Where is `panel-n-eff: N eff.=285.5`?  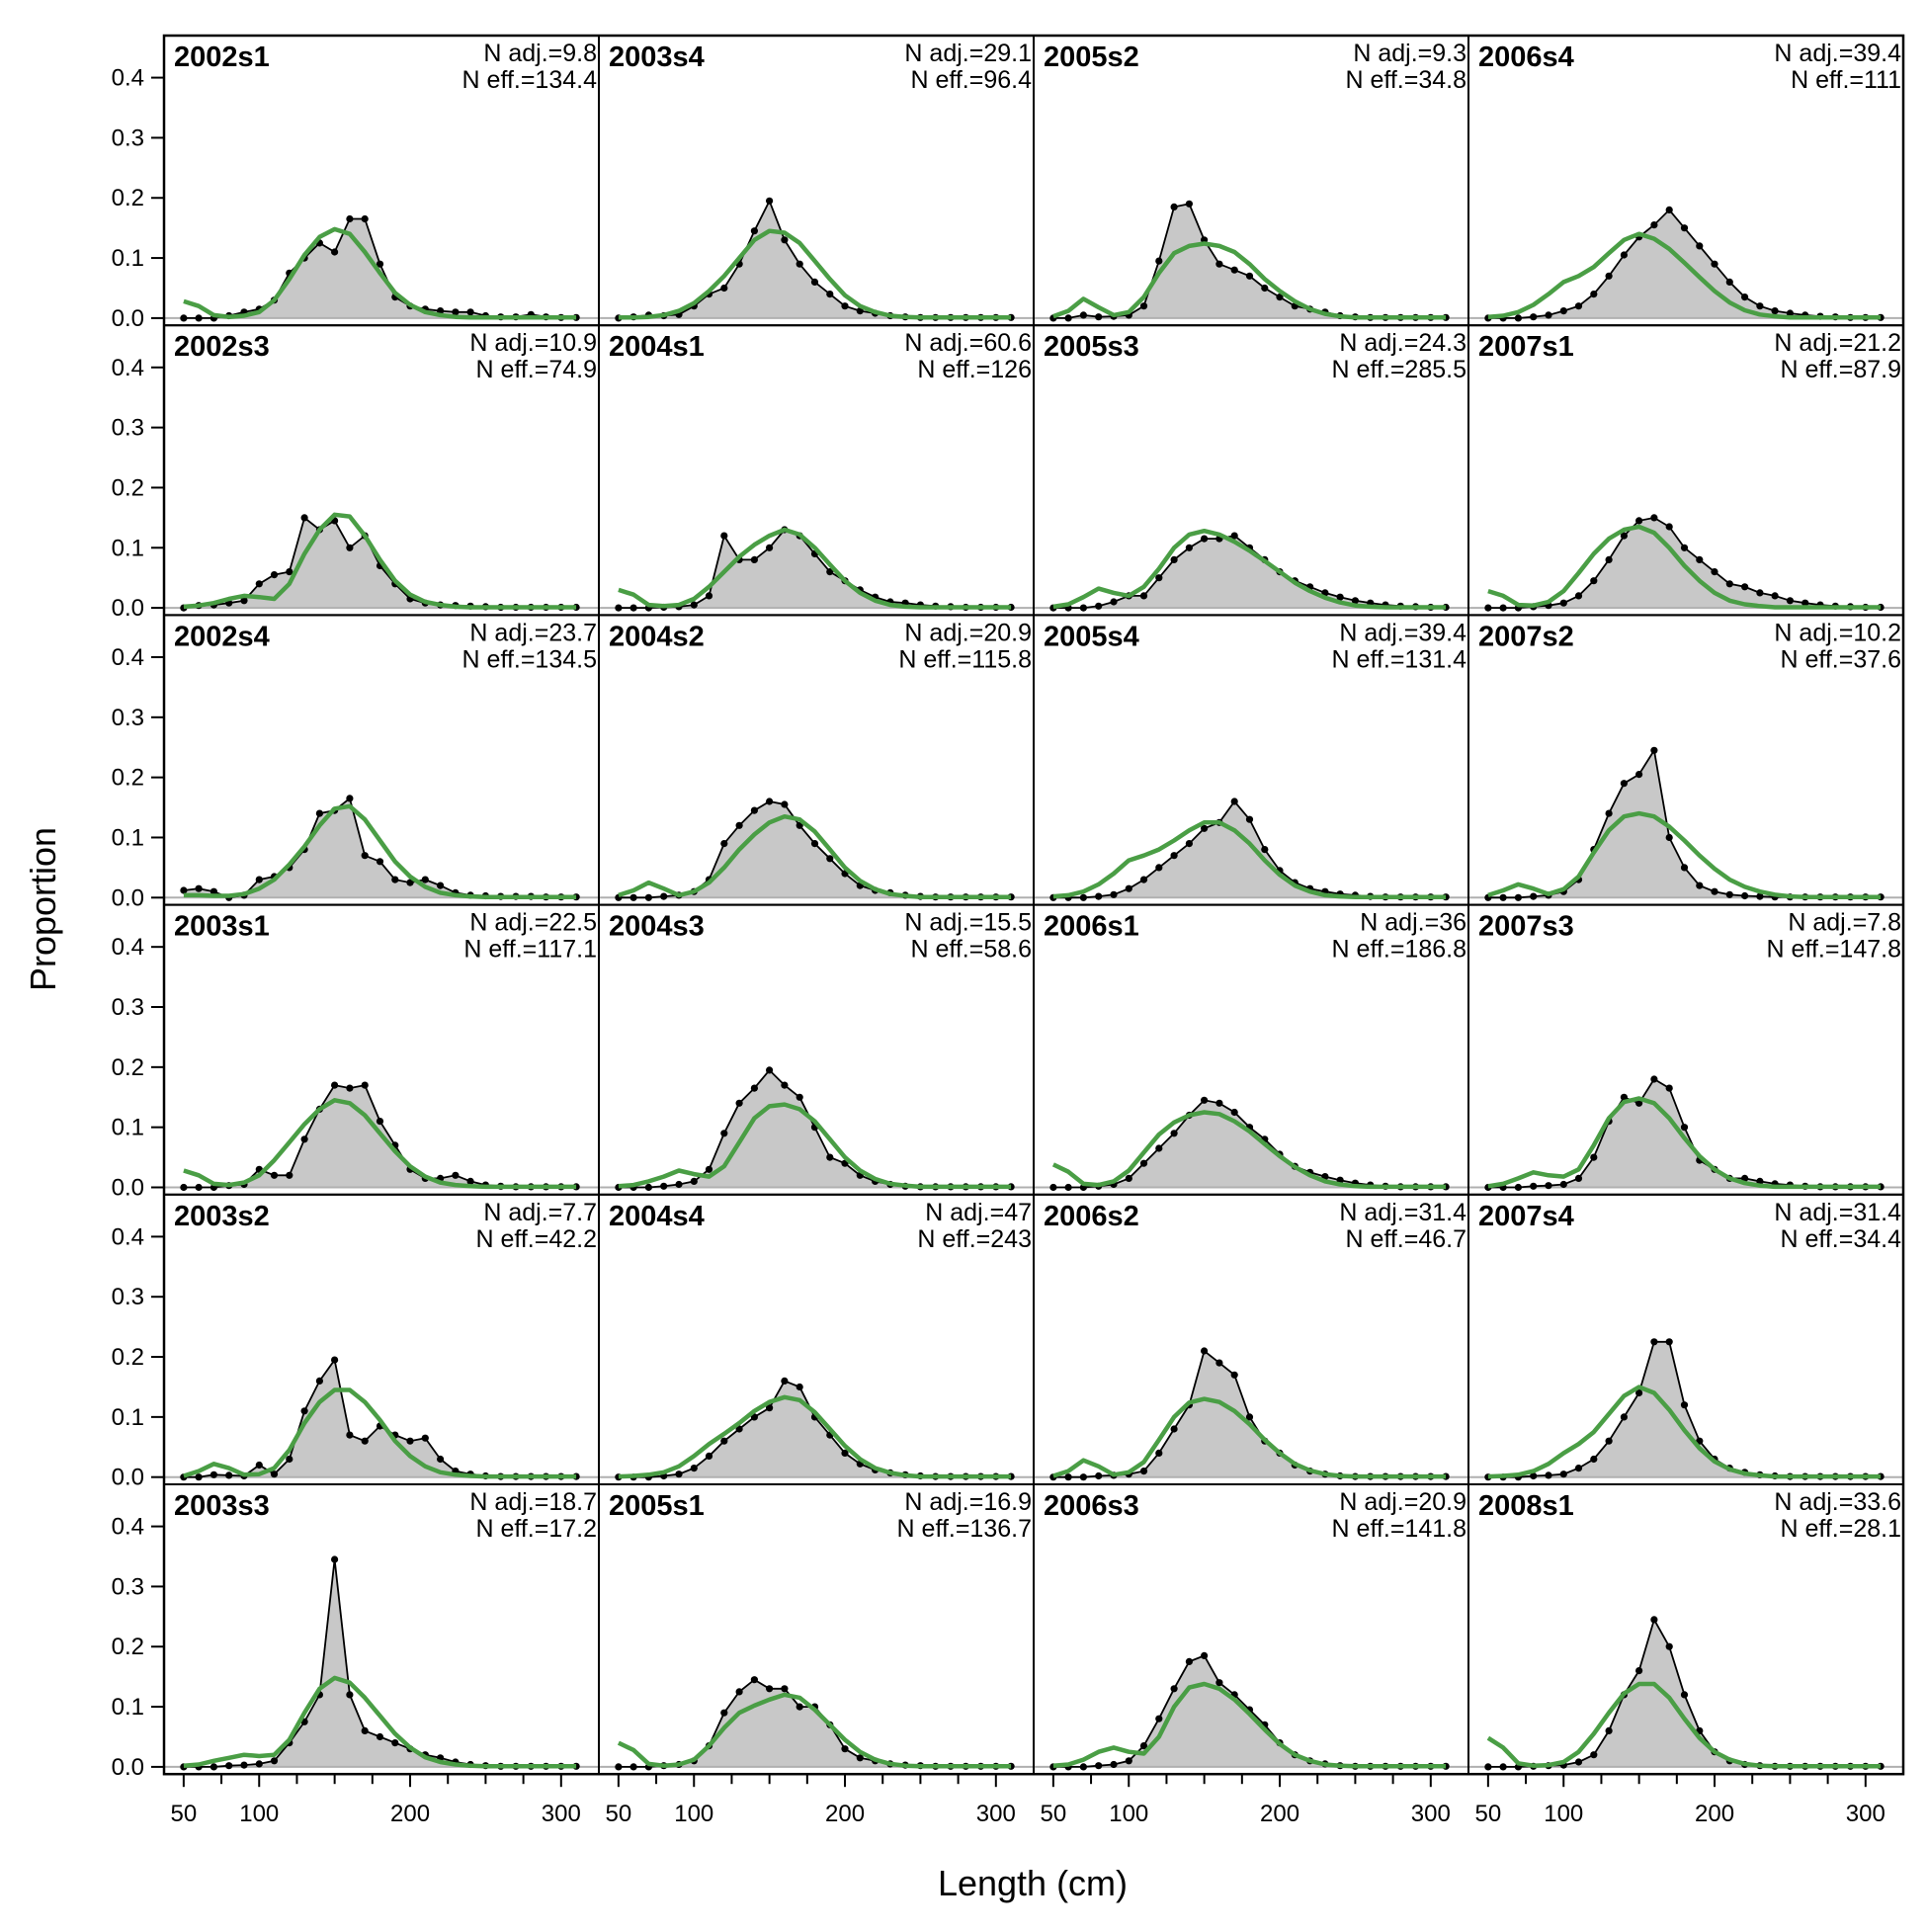 panel-n-eff: N eff.=285.5 is located at coordinates (1399, 369).